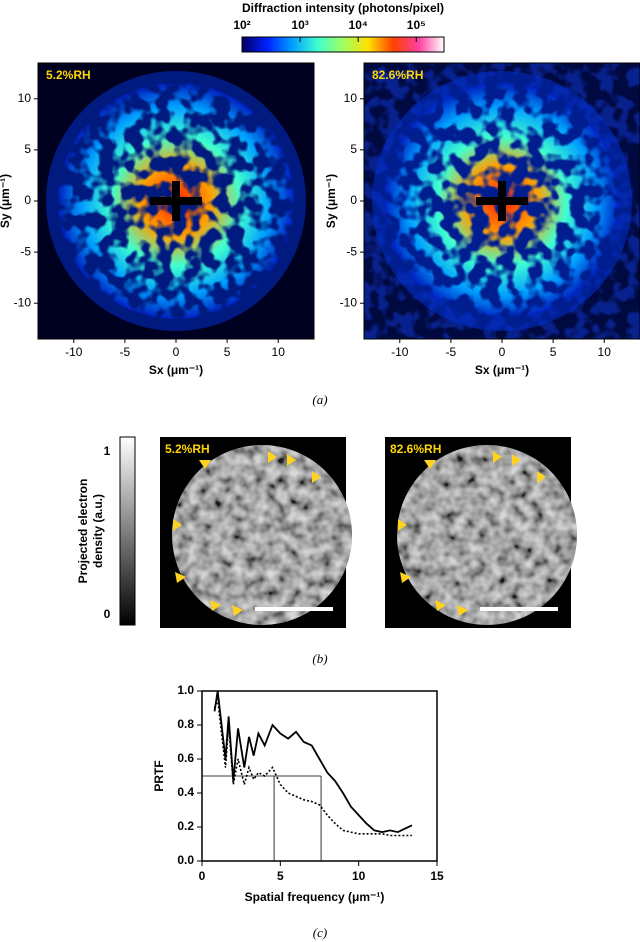  I want to click on colorbar-title: Diffraction intensity (photons/pixel), so click(343, 8).